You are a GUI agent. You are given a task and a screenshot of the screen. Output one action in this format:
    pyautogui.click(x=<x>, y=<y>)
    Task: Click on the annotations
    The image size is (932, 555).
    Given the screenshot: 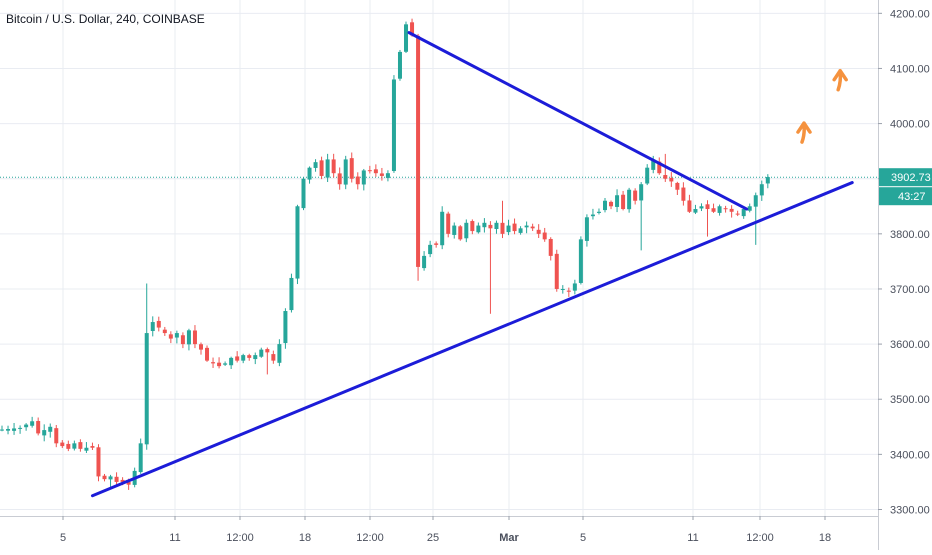 What is the action you would take?
    pyautogui.click(x=822, y=106)
    